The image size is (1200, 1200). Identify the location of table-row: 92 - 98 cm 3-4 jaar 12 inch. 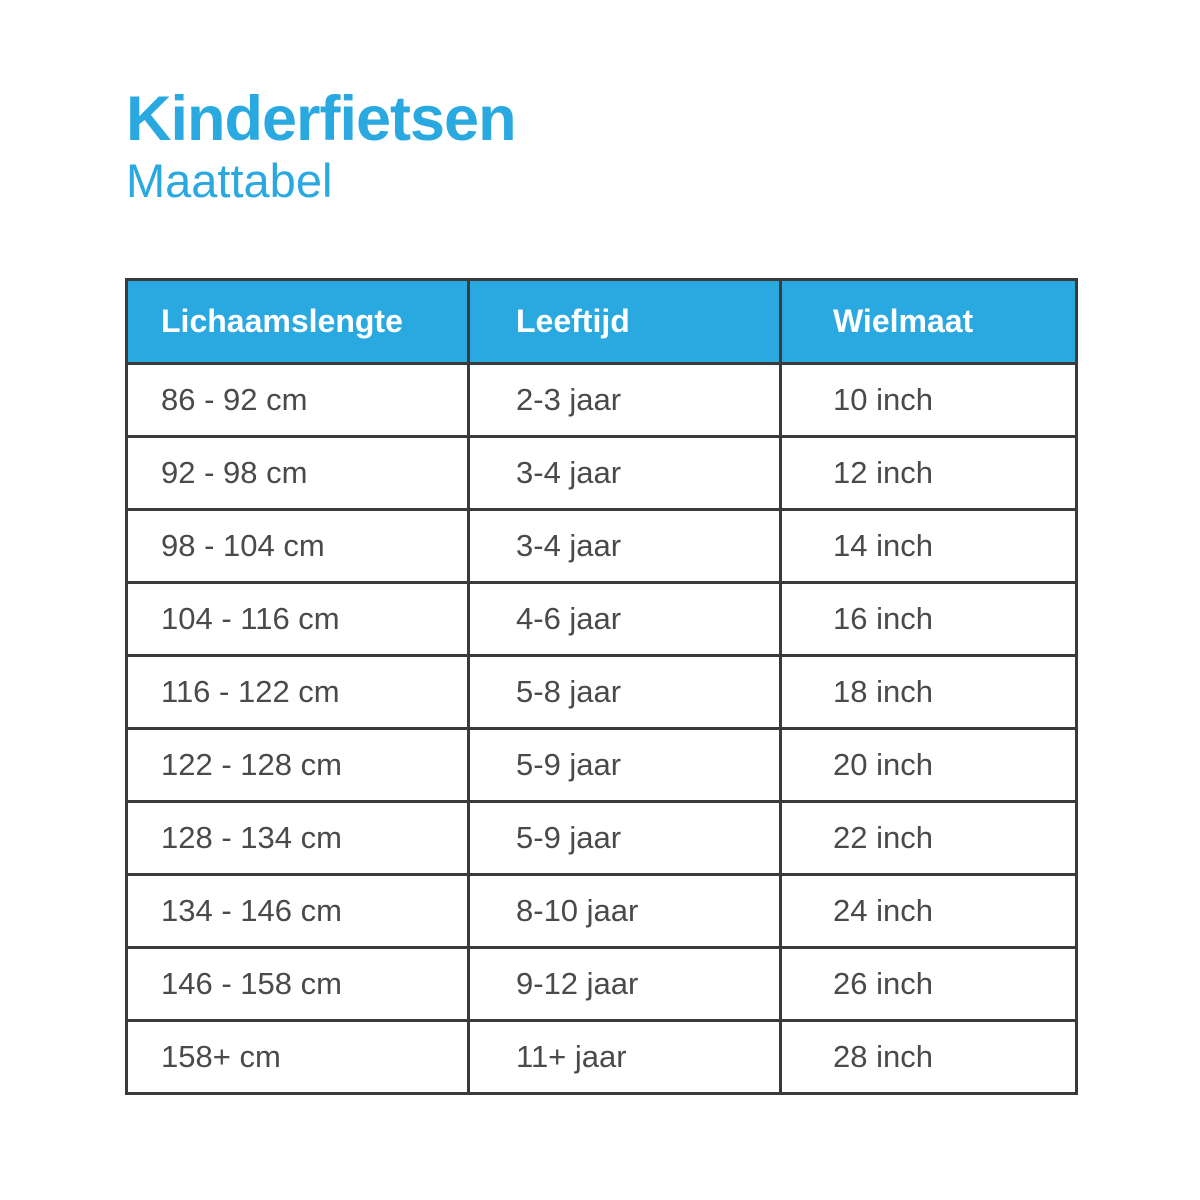
(601, 473).